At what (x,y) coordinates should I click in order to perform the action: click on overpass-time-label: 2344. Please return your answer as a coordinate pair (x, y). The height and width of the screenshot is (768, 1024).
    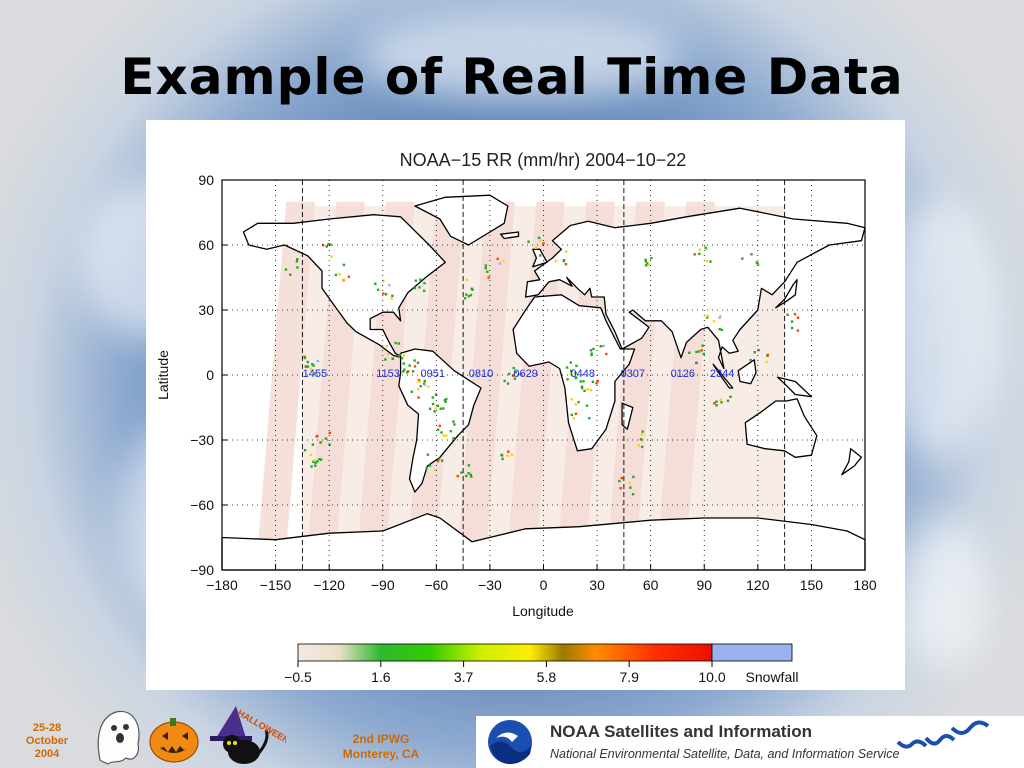
    Looking at the image, I should click on (722, 374).